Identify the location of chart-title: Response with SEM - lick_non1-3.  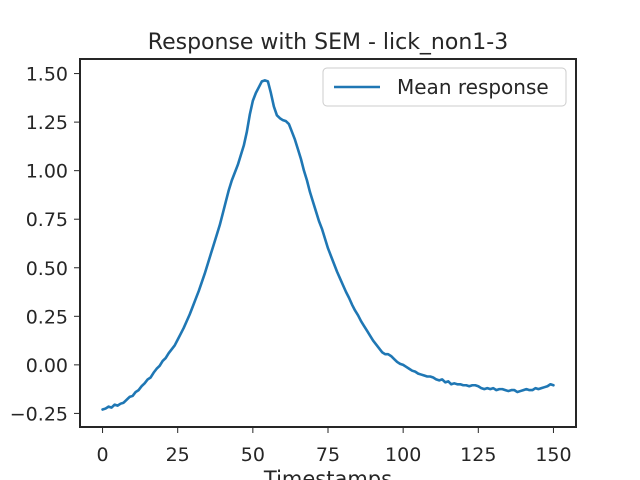
(328, 42).